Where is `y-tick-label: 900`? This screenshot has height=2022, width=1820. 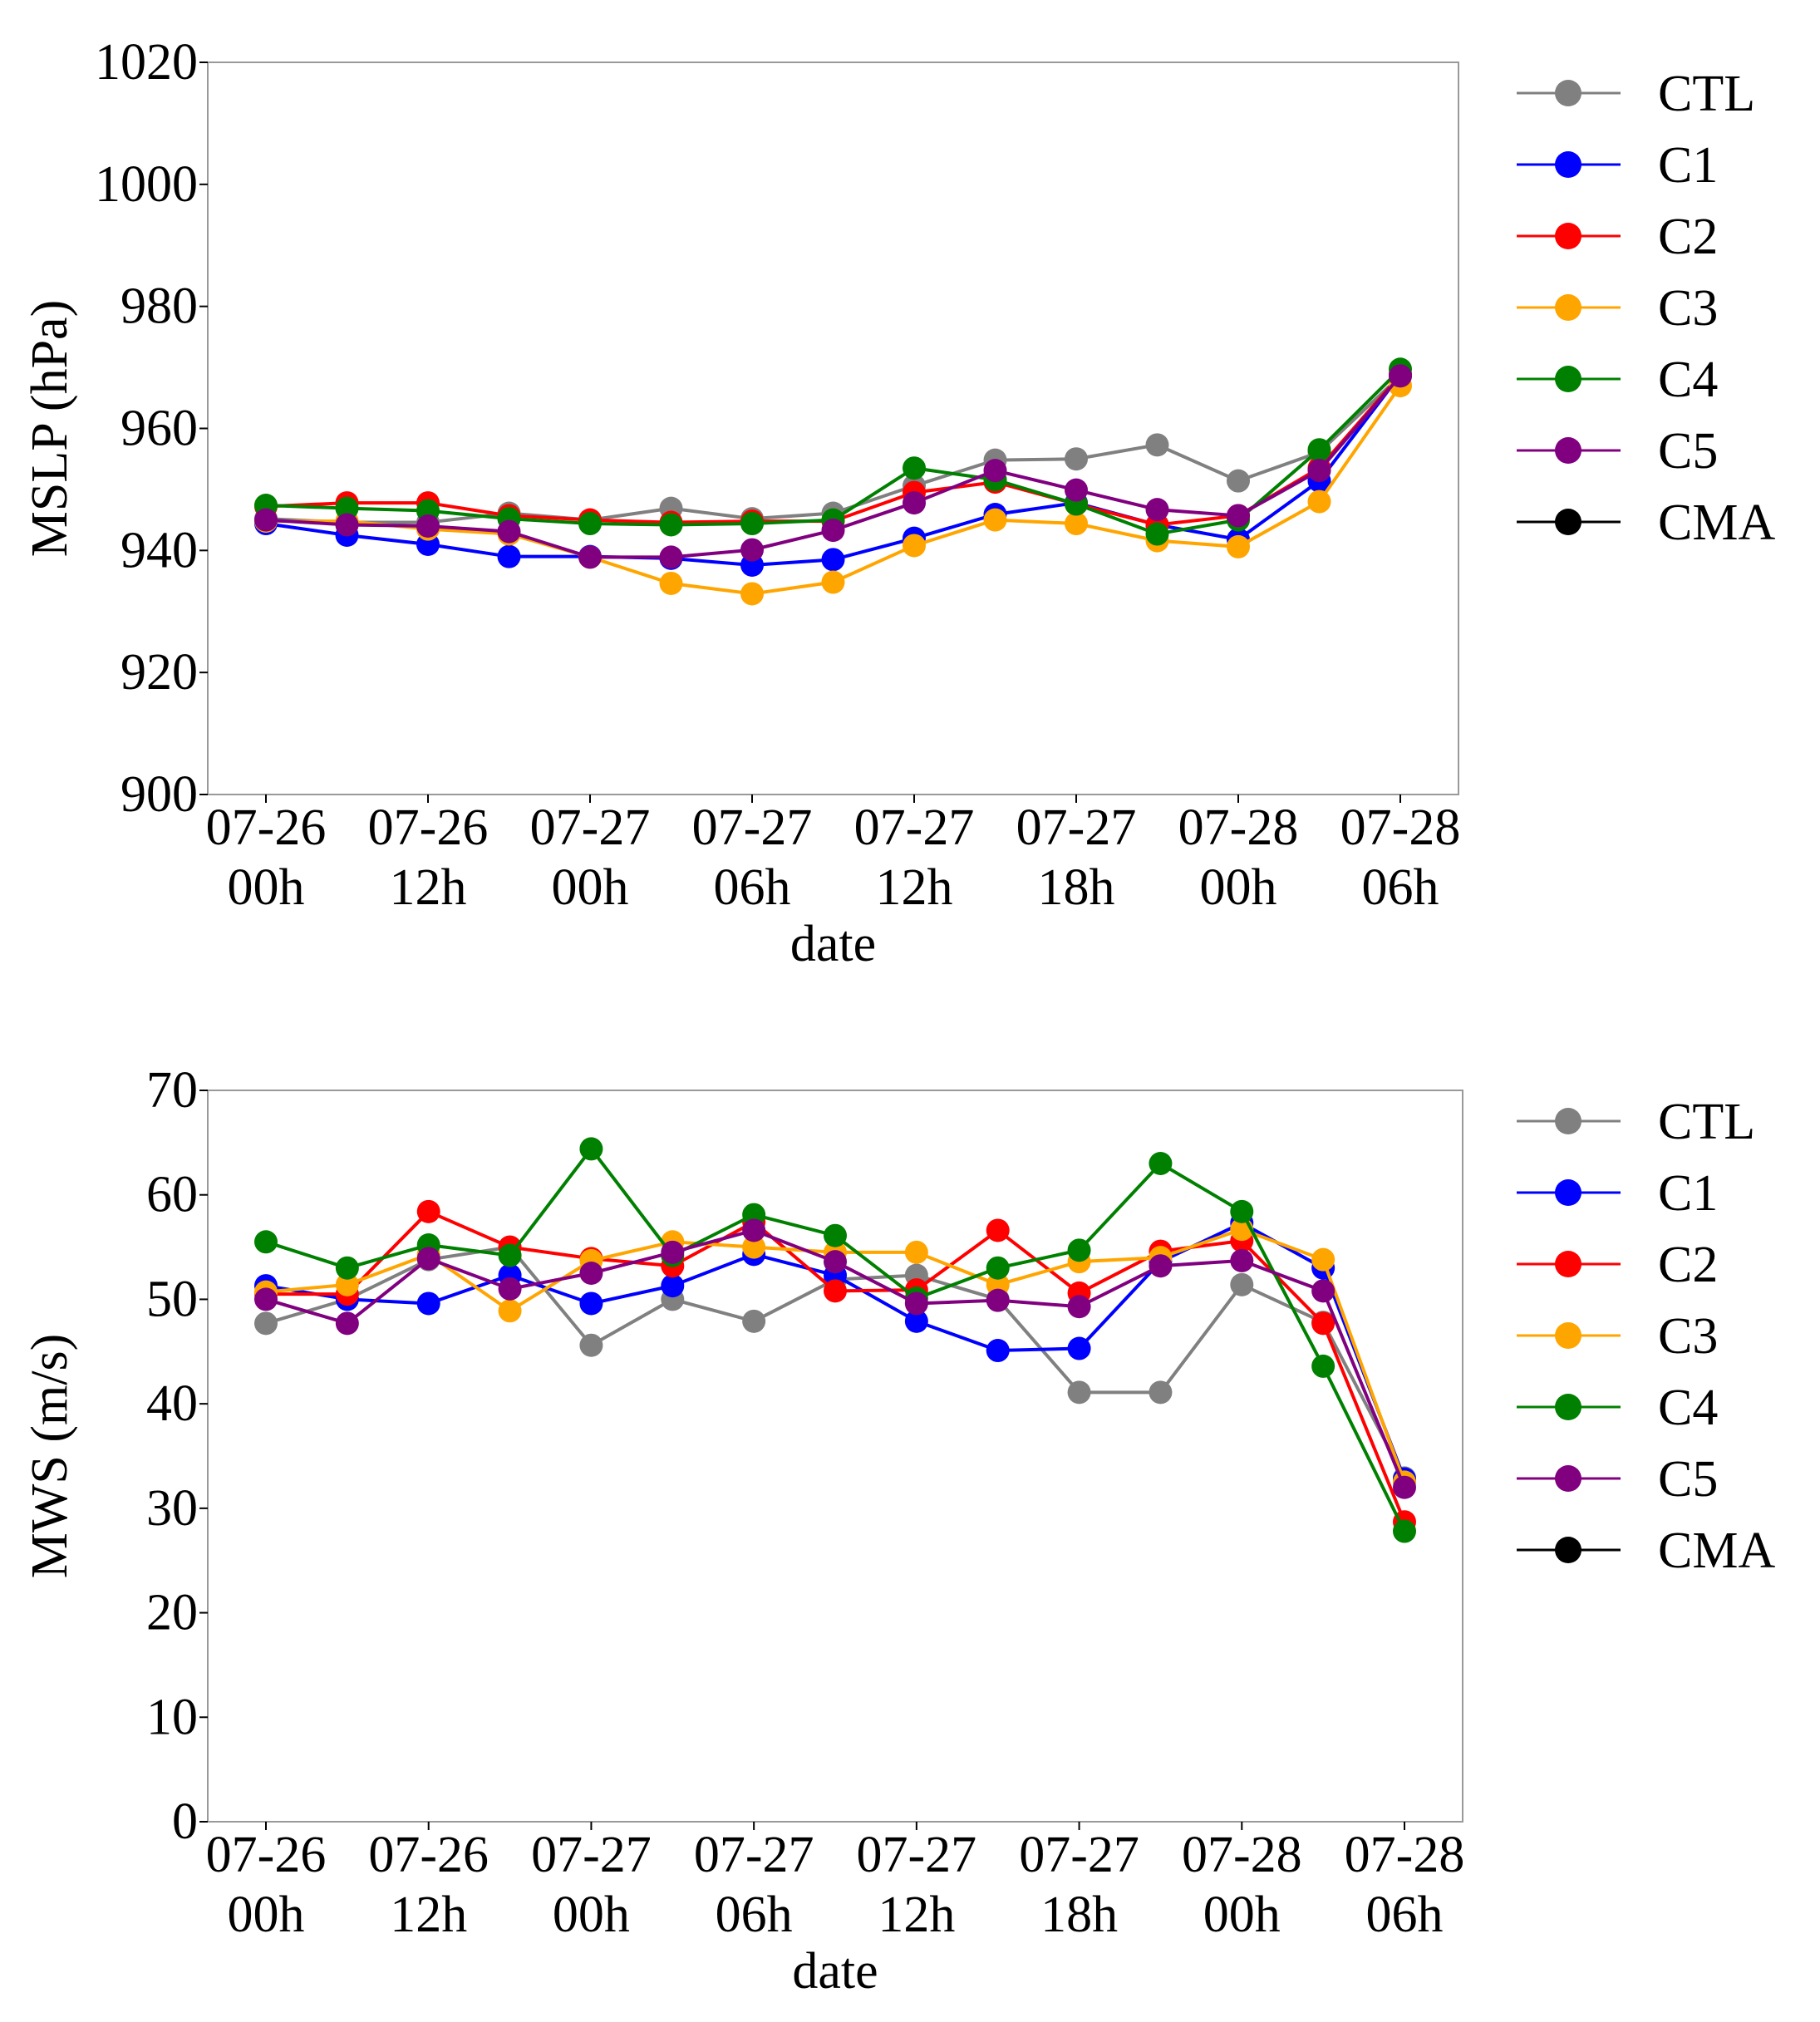
y-tick-label: 900 is located at coordinates (159, 794).